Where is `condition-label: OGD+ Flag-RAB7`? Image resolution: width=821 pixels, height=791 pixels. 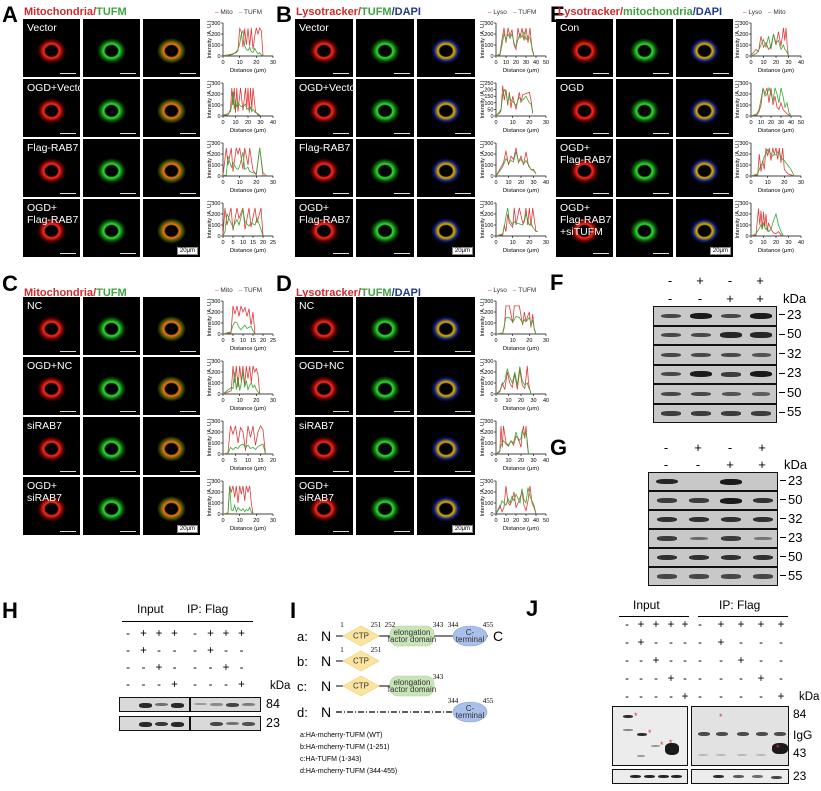 condition-label: OGD+ Flag-RAB7 is located at coordinates (53, 214).